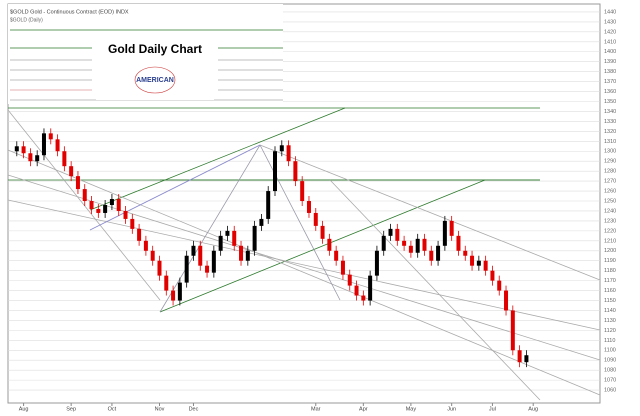  Describe the element at coordinates (610, 311) in the screenshot. I see `y-tick-label: 1140` at that location.